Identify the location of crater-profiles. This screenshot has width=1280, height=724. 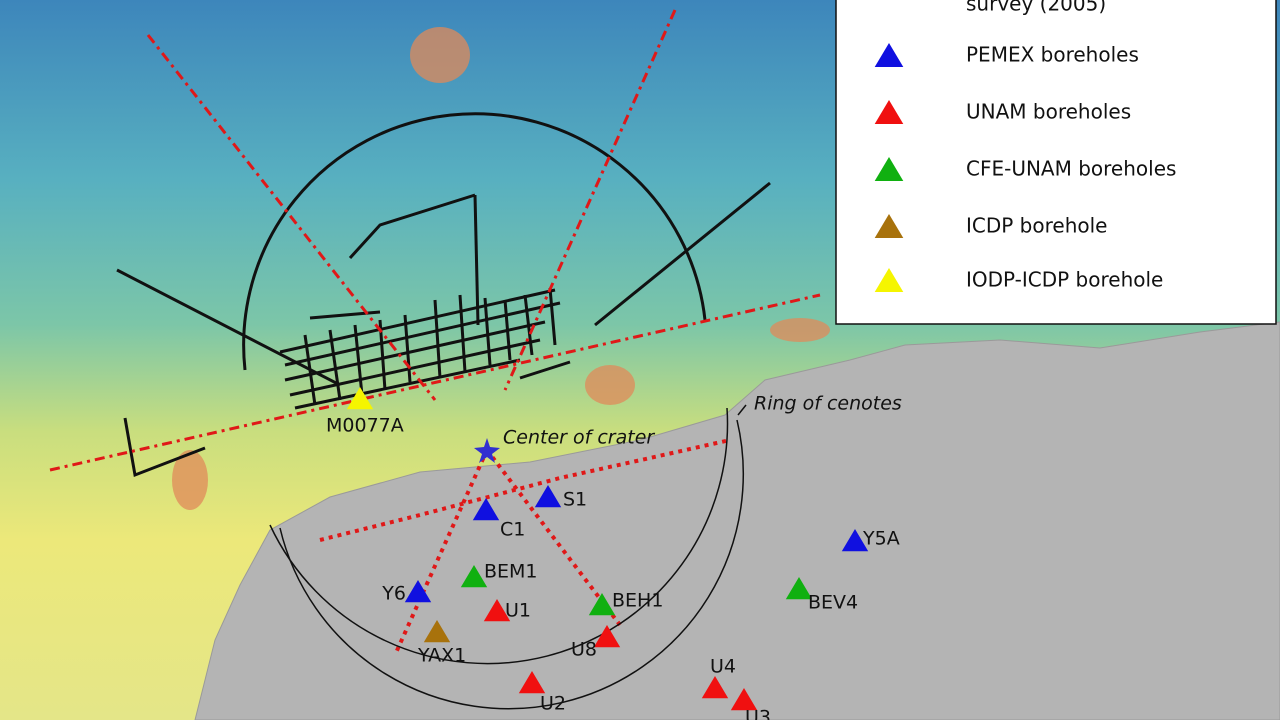
(525, 547).